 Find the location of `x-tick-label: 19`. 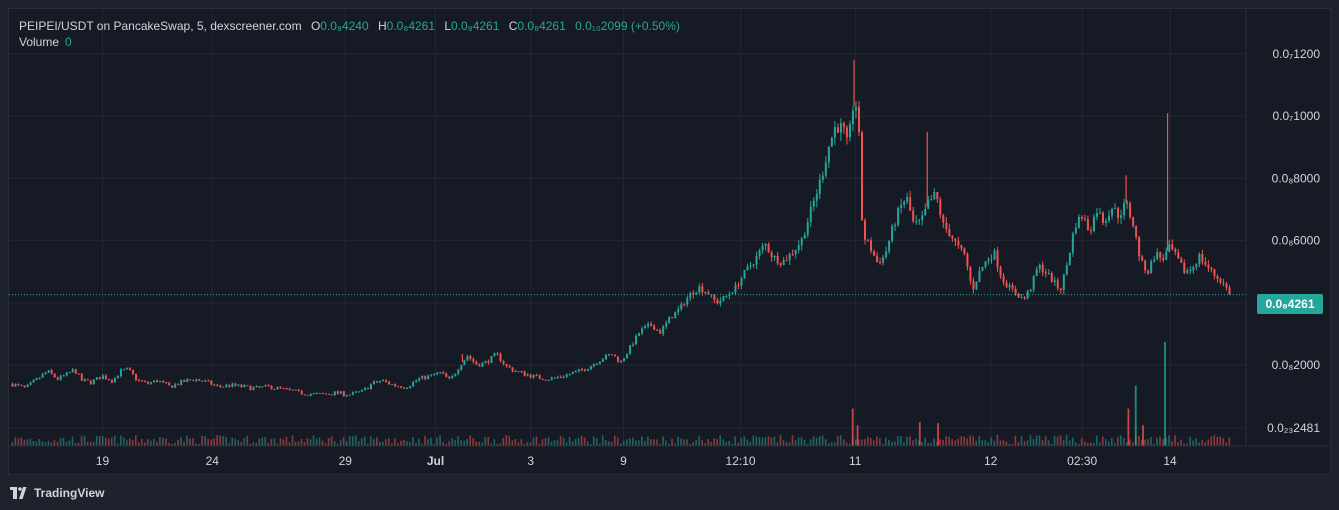

x-tick-label: 19 is located at coordinates (103, 461).